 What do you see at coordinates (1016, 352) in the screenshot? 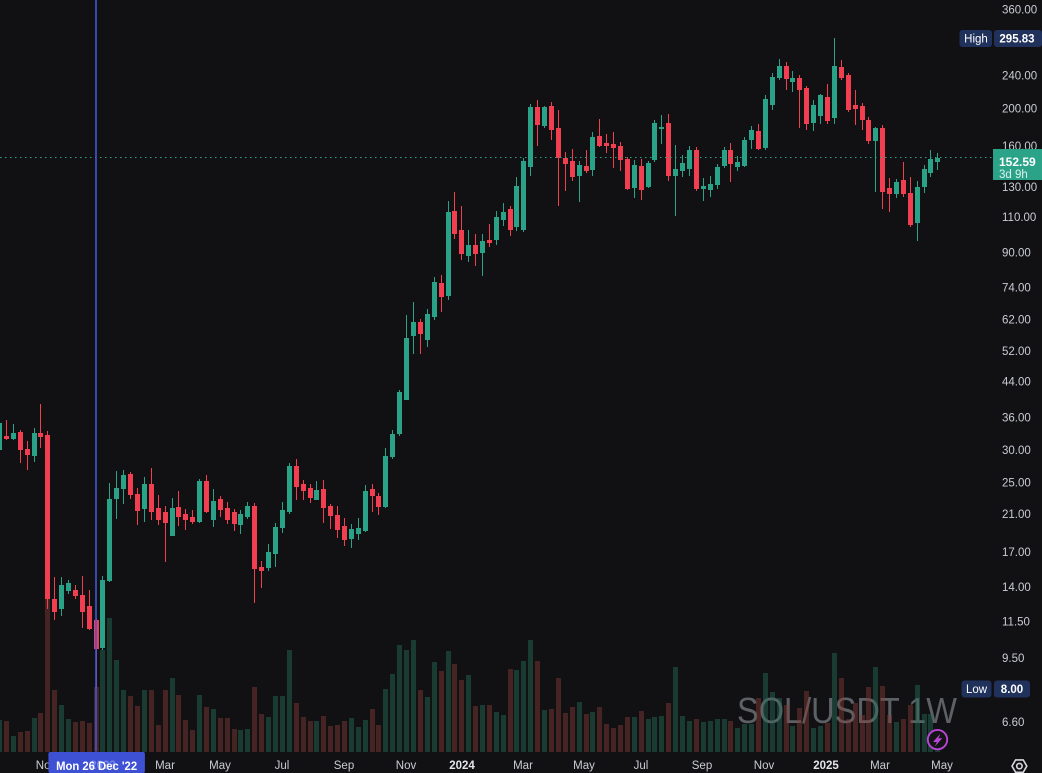
I see `svg-text: 52.00` at bounding box center [1016, 352].